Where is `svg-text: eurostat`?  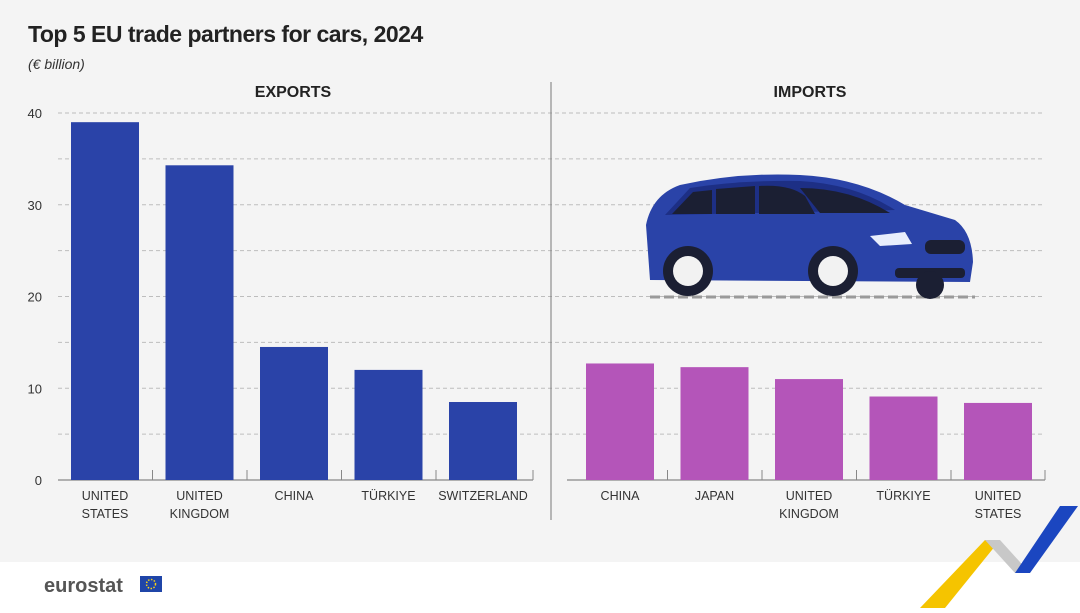 svg-text: eurostat is located at coordinates (83, 586).